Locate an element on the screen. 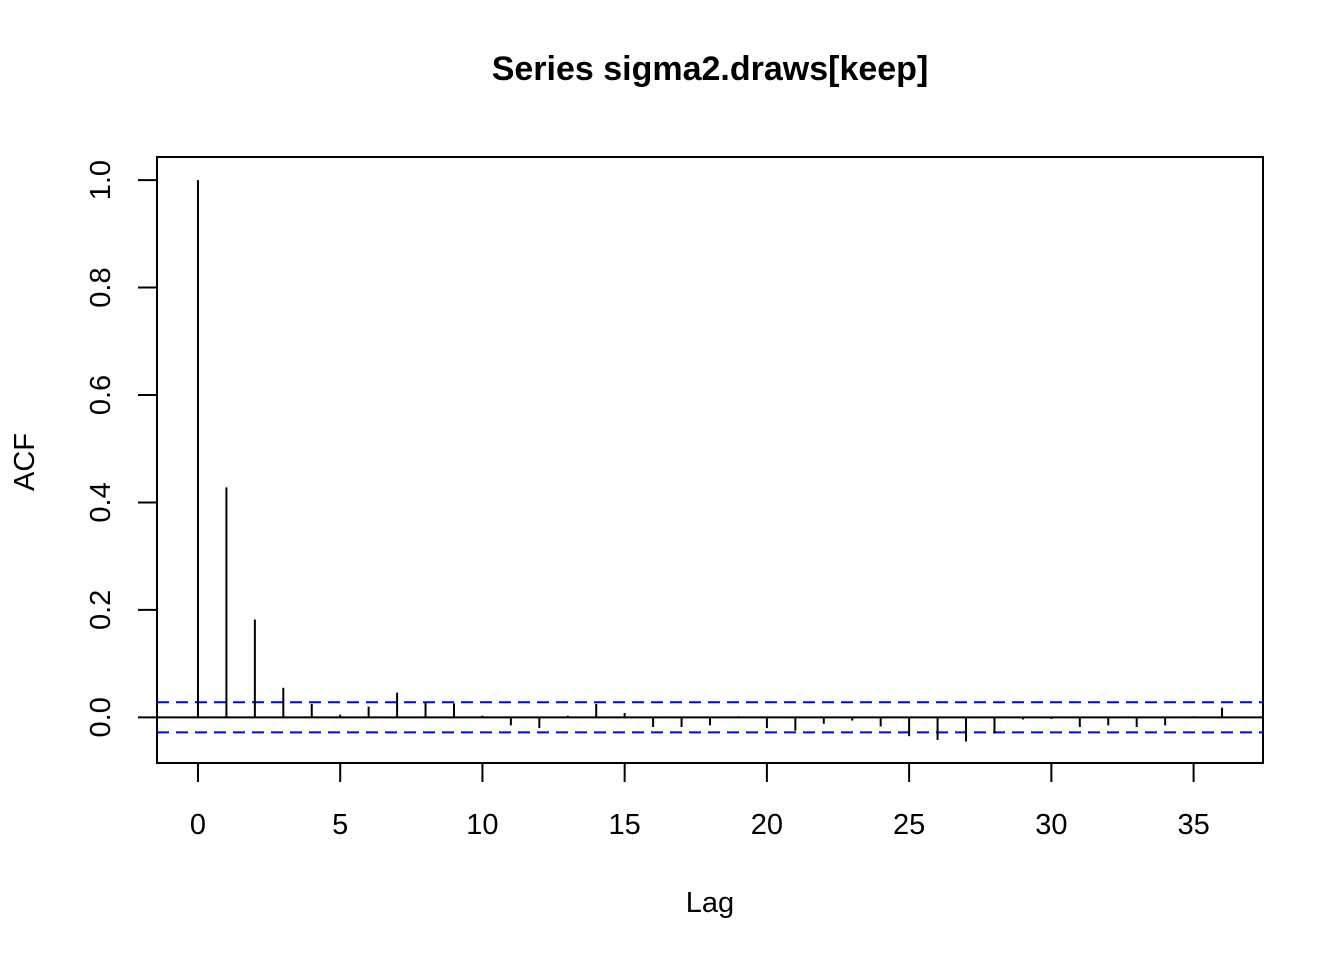 The width and height of the screenshot is (1344, 960). x-tick-label: 20 is located at coordinates (767, 825).